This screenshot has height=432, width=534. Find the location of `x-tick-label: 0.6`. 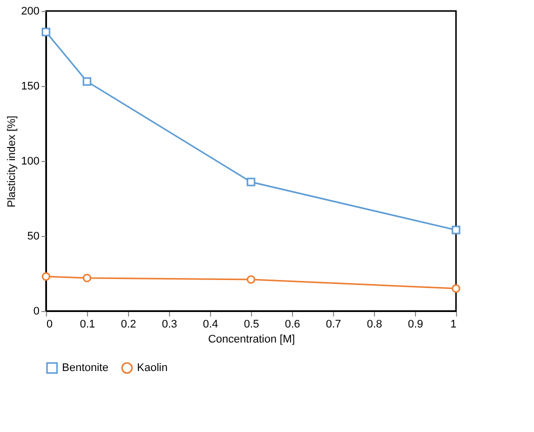

x-tick-label: 0.6 is located at coordinates (292, 324).